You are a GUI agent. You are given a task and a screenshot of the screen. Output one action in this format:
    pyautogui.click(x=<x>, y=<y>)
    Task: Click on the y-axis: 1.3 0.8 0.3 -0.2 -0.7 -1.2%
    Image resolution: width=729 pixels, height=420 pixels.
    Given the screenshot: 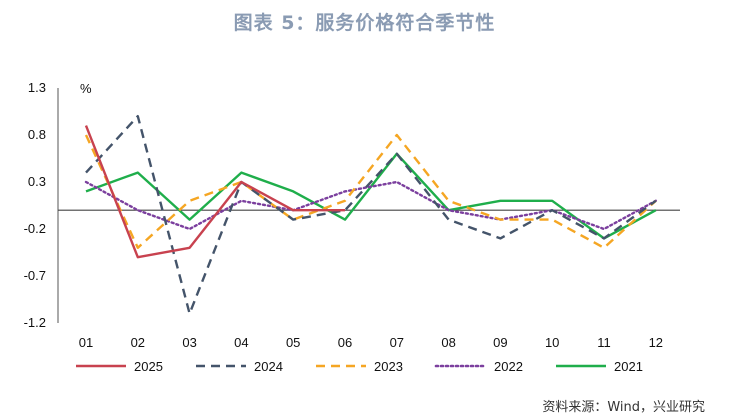 What is the action you would take?
    pyautogui.click(x=58, y=205)
    